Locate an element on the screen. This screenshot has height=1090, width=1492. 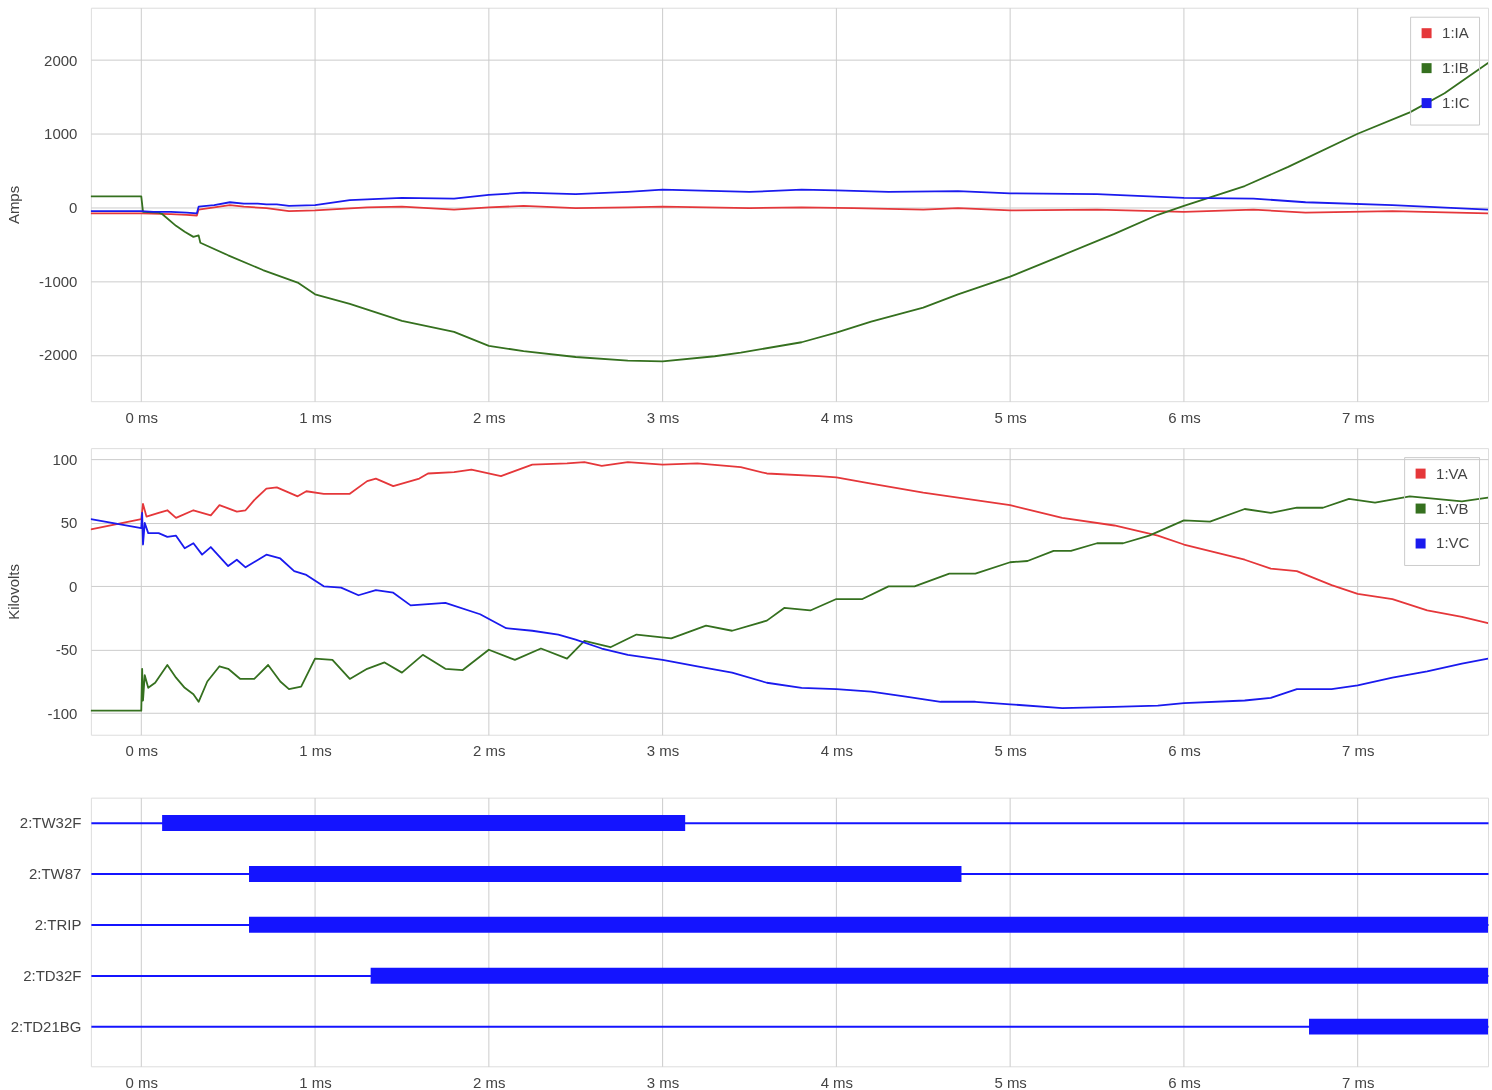
y-tick-label: -50 is located at coordinates (66, 650).